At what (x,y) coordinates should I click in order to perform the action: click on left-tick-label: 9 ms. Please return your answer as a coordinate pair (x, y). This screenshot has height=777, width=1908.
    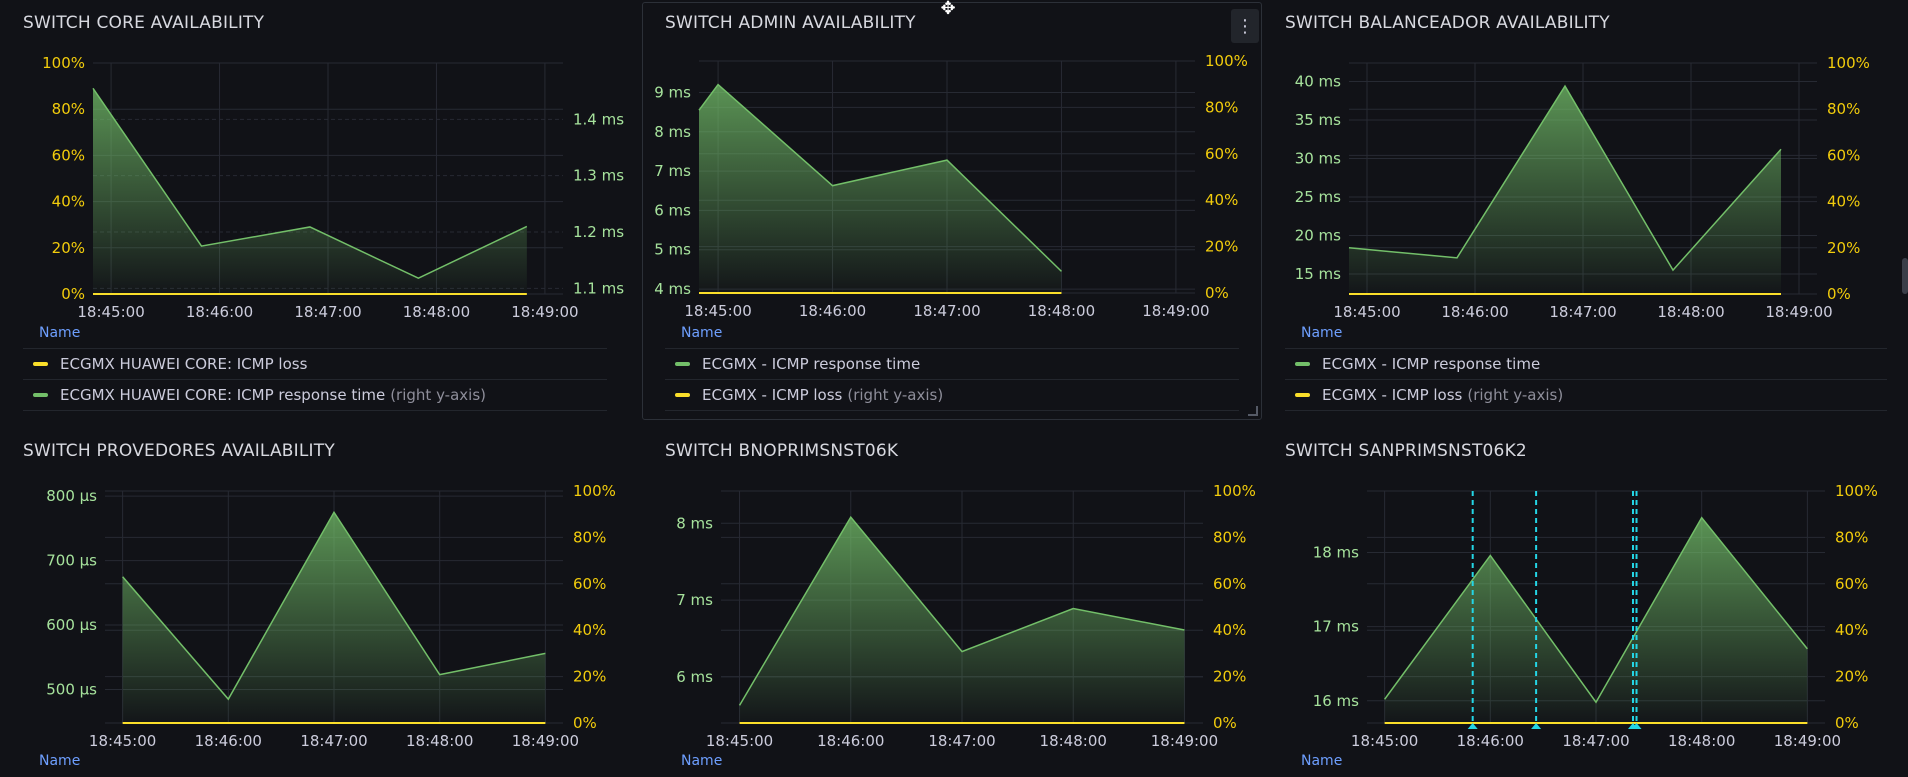
    Looking at the image, I should click on (672, 92).